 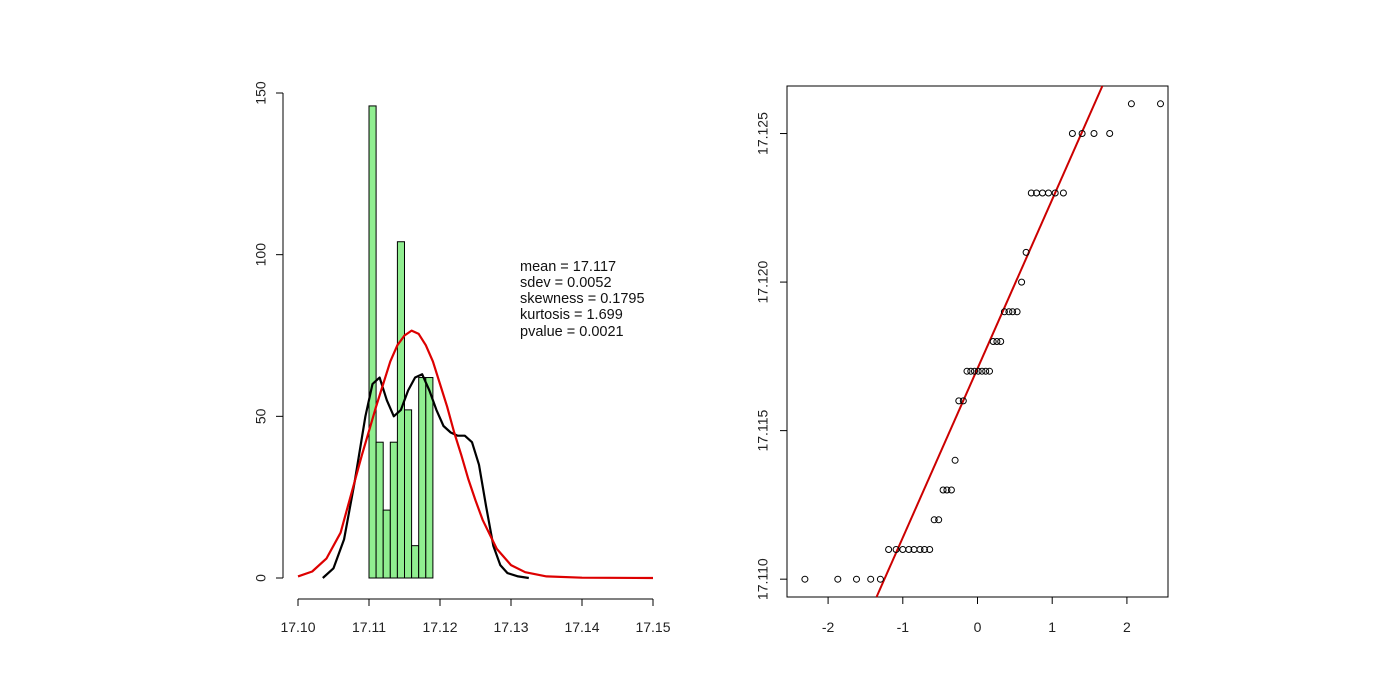 I want to click on density-curves, so click(x=475, y=454).